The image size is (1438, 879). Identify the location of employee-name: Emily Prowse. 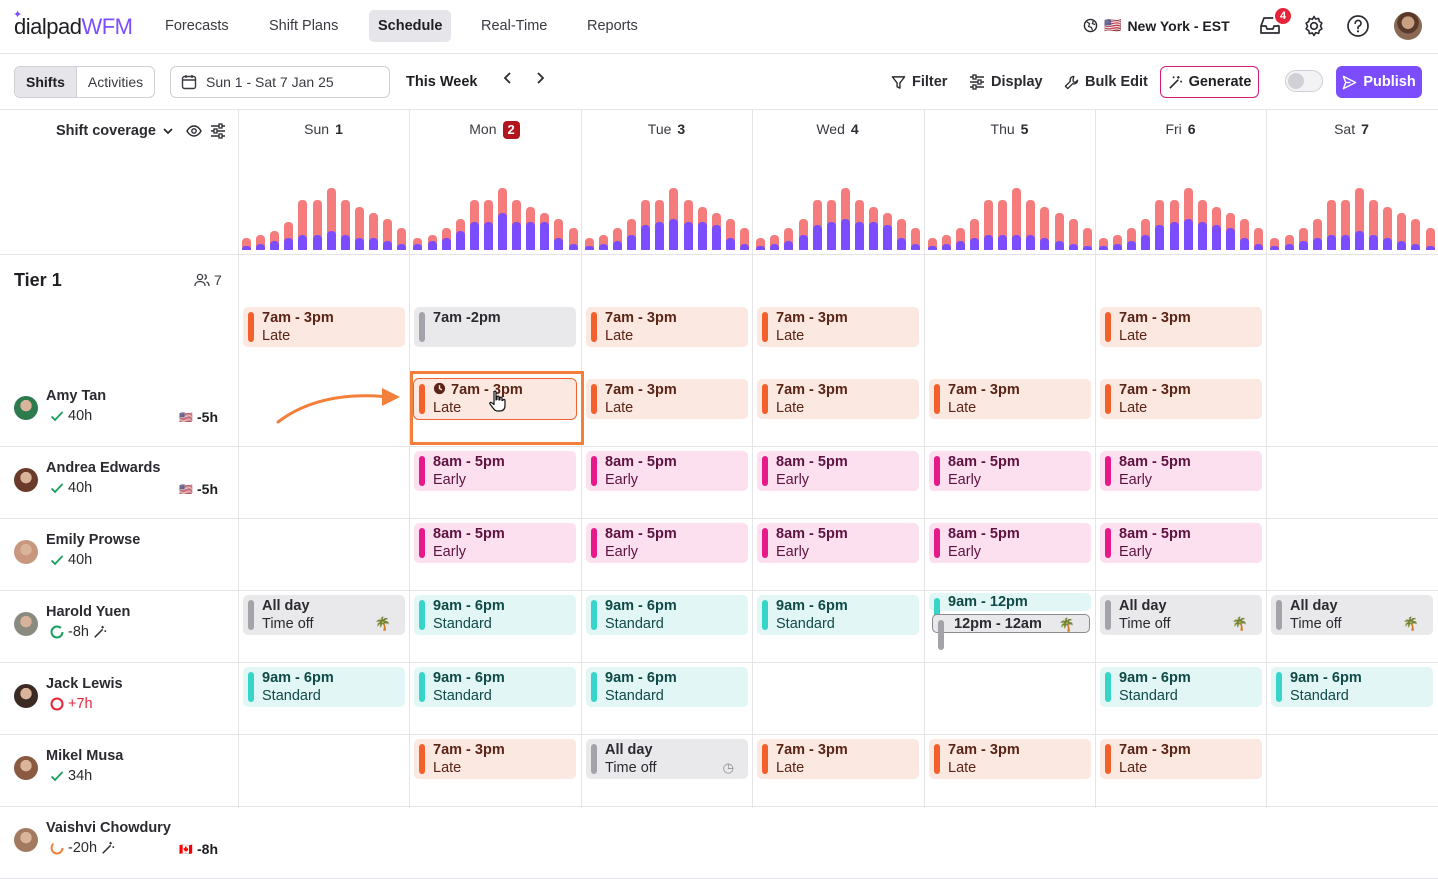
(93, 540).